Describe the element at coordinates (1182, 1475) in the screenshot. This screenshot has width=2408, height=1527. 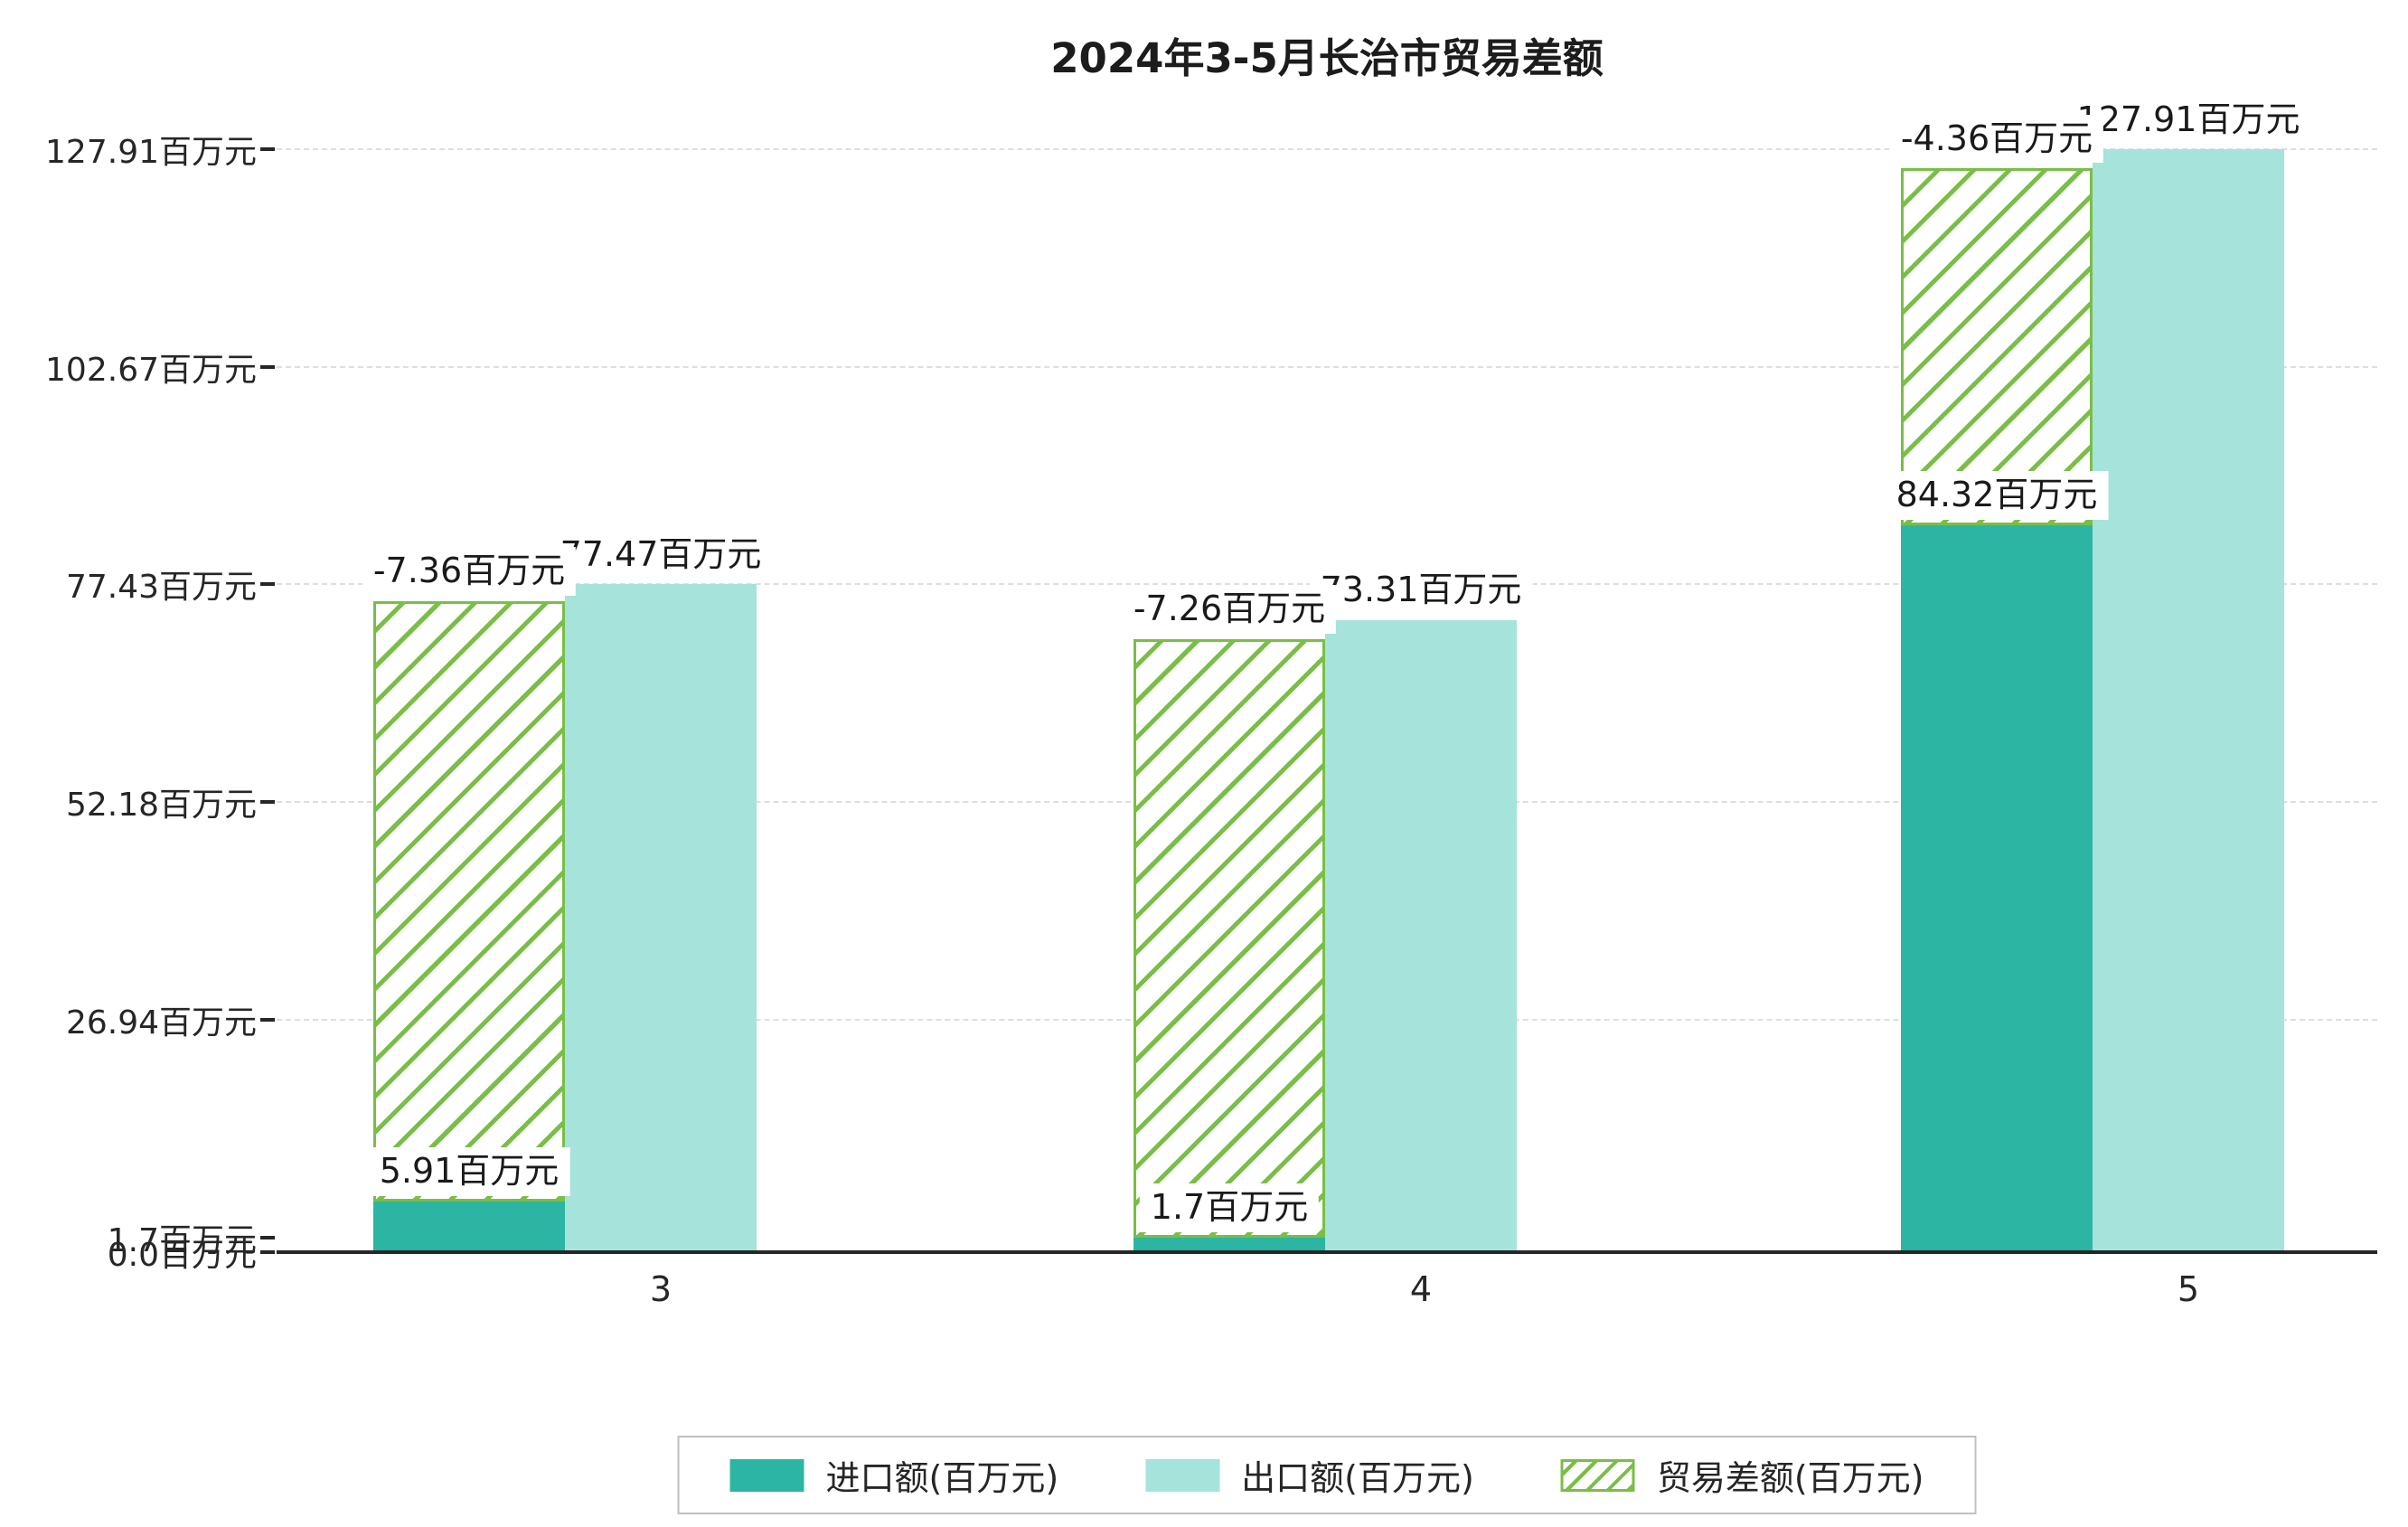
I see `export-series-swatch` at that location.